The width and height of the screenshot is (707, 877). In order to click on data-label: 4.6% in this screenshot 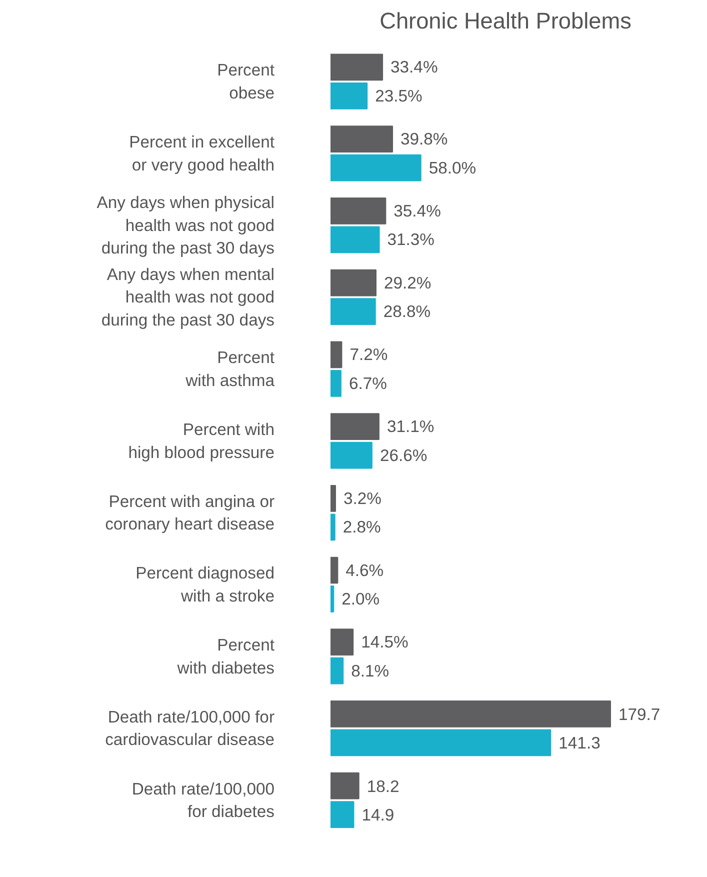, I will do `click(365, 570)`.